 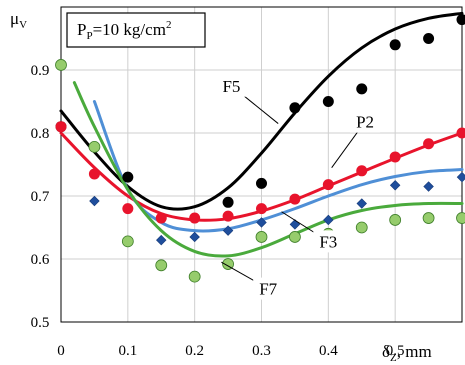 I want to click on x-axis-label: δZ, mm, so click(x=407, y=353).